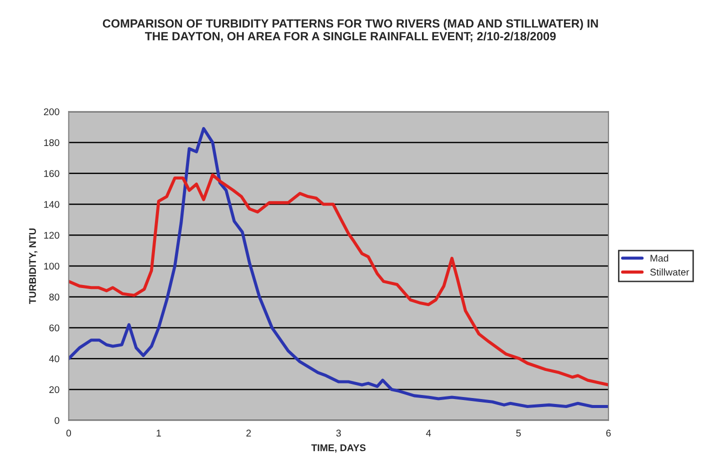 This screenshot has height=475, width=701. Describe the element at coordinates (52, 266) in the screenshot. I see `y-tick-label: 100` at that location.